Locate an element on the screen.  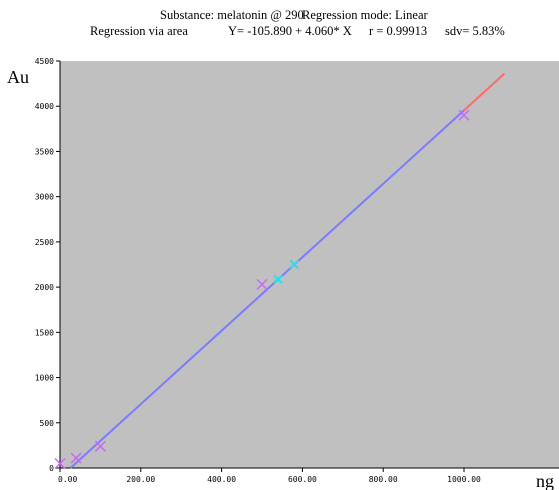
x-tick-group: 0.00 200.00 400.00 600.00 800.00 1000.00 is located at coordinates (269, 476).